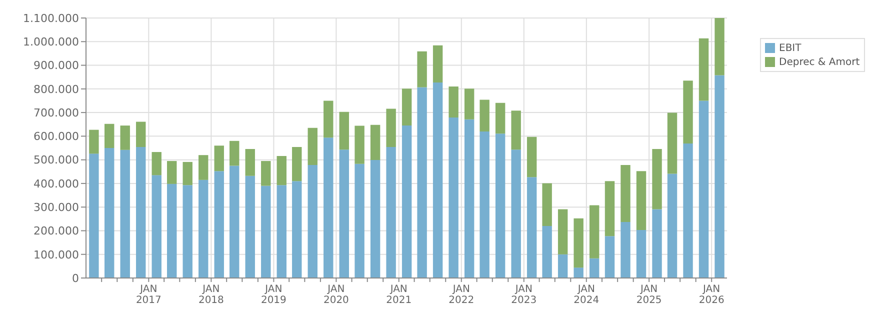 The height and width of the screenshot is (313, 876). I want to click on x-tick-label: JAN 2018, so click(211, 295).